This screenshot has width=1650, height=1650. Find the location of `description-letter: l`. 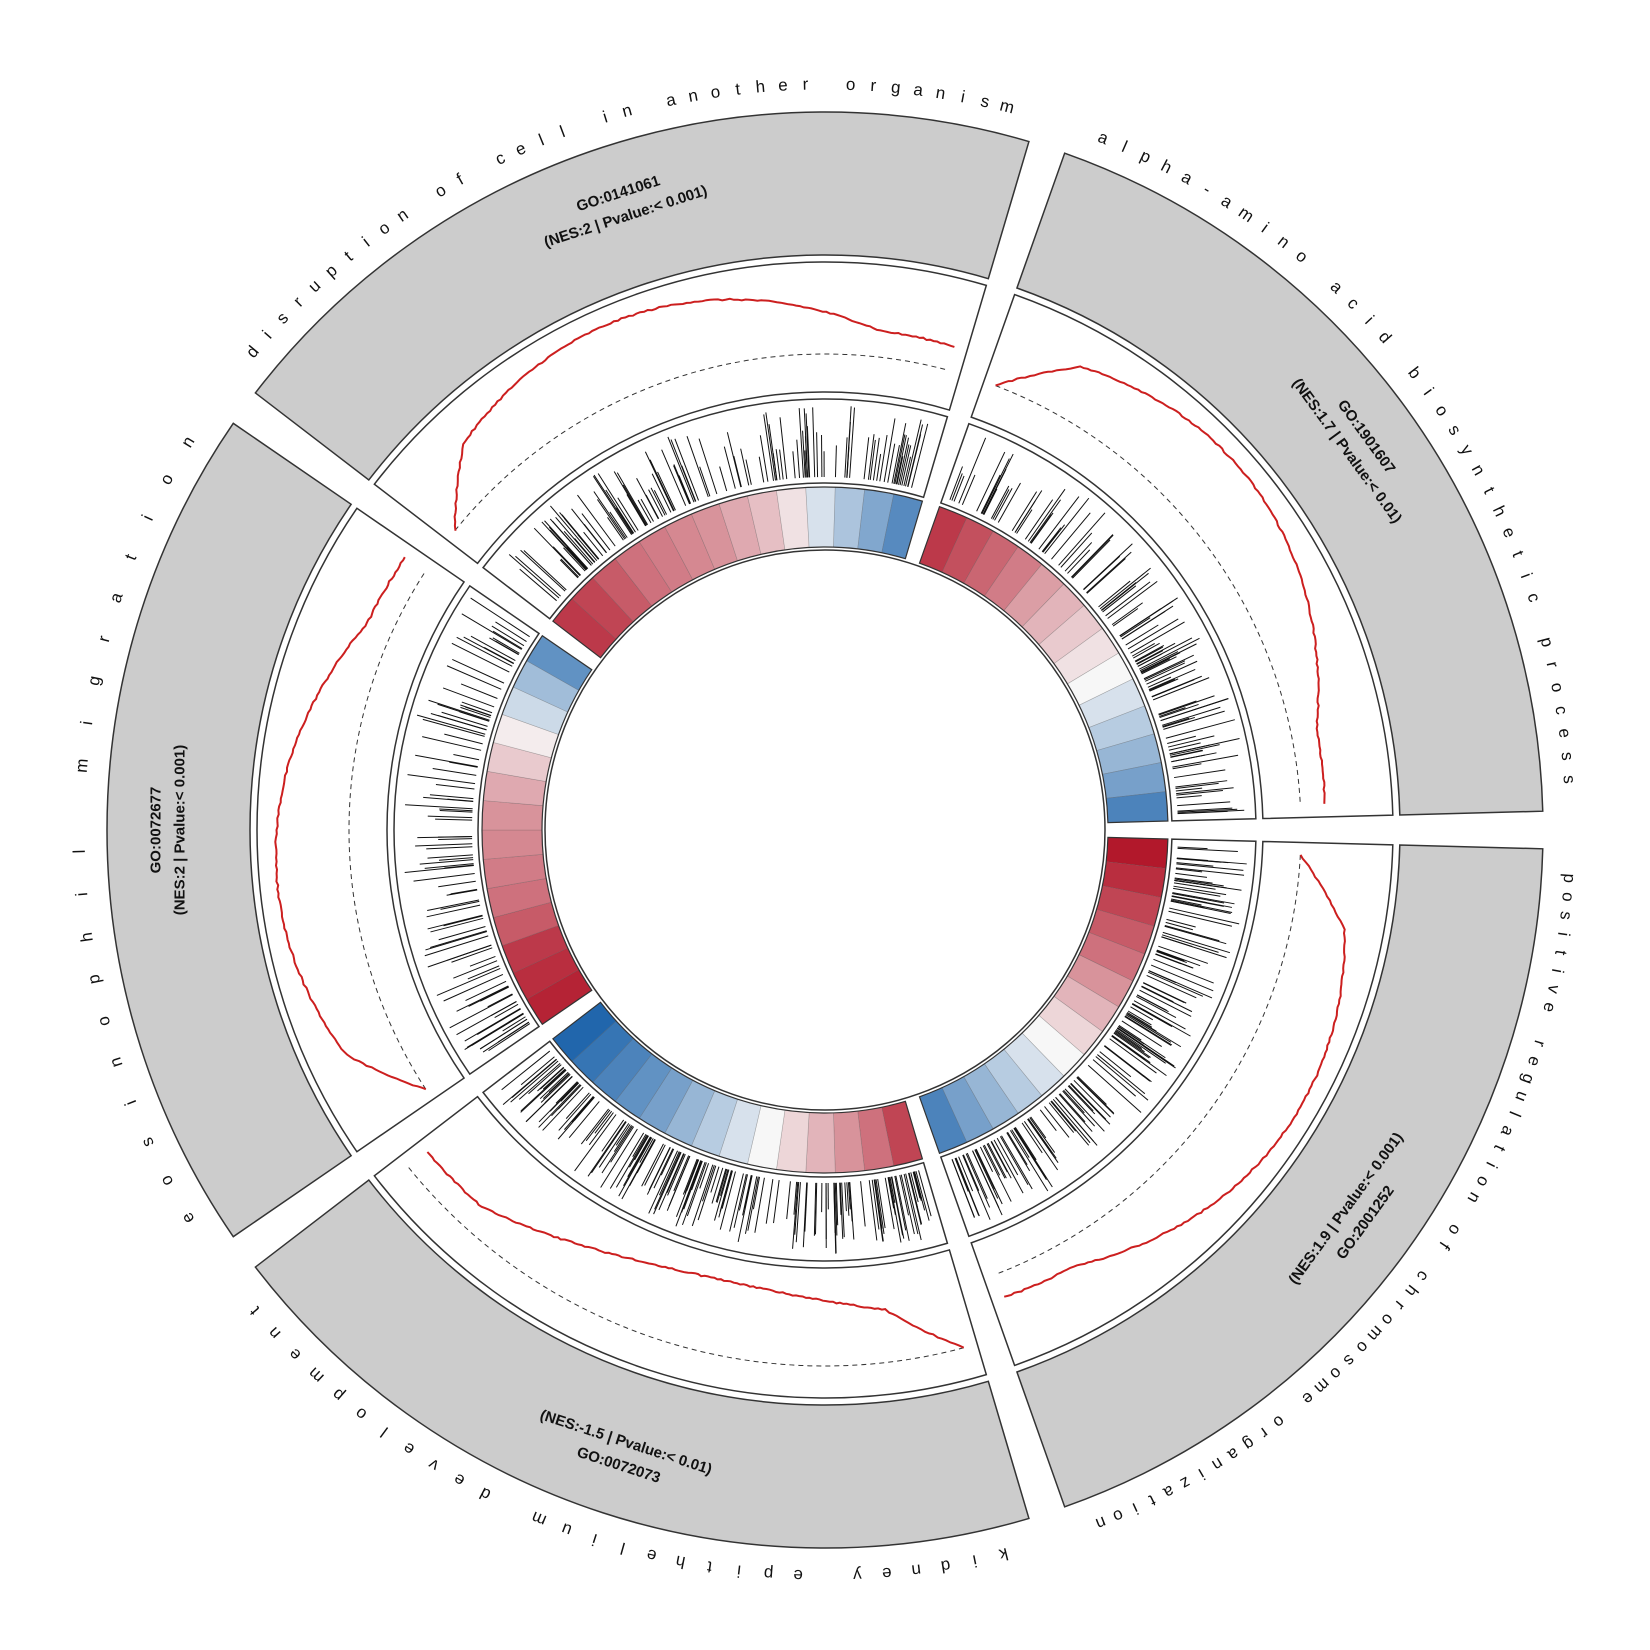

description-letter: l is located at coordinates (1124, 146).